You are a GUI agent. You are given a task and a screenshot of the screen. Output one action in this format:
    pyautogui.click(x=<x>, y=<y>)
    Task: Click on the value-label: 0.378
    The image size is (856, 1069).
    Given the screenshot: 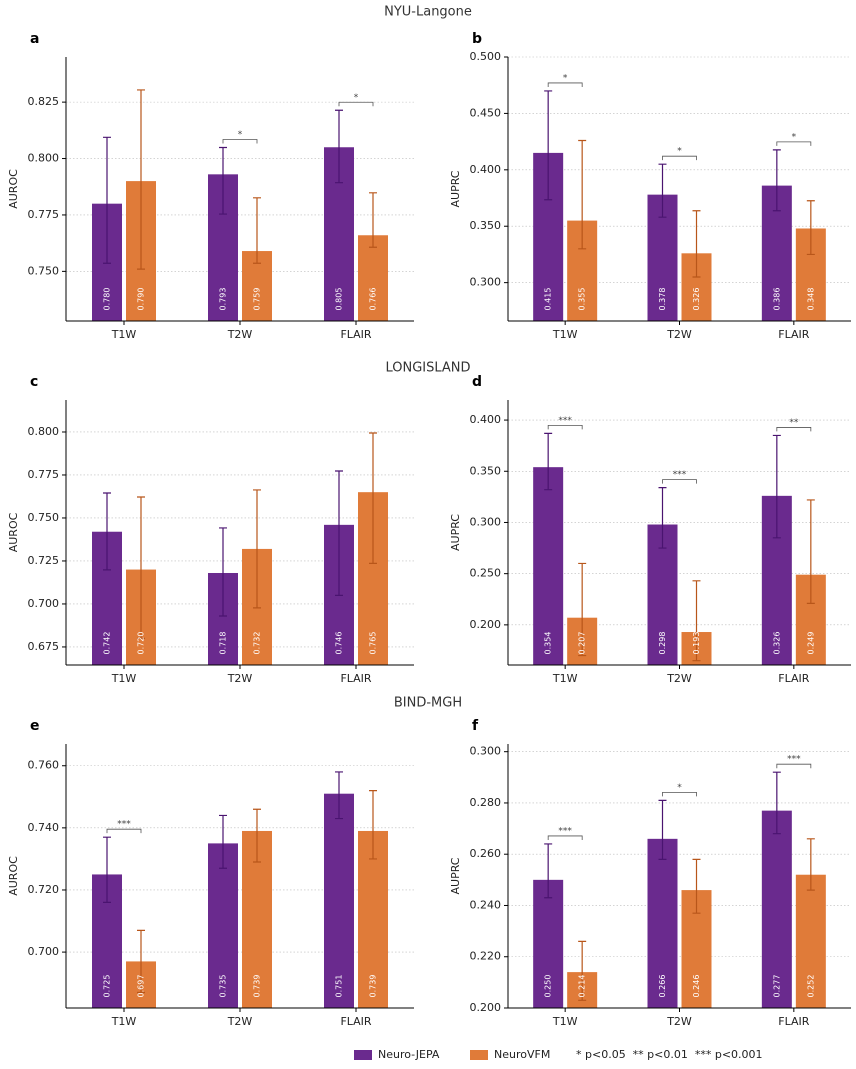 What is the action you would take?
    pyautogui.click(x=662, y=299)
    